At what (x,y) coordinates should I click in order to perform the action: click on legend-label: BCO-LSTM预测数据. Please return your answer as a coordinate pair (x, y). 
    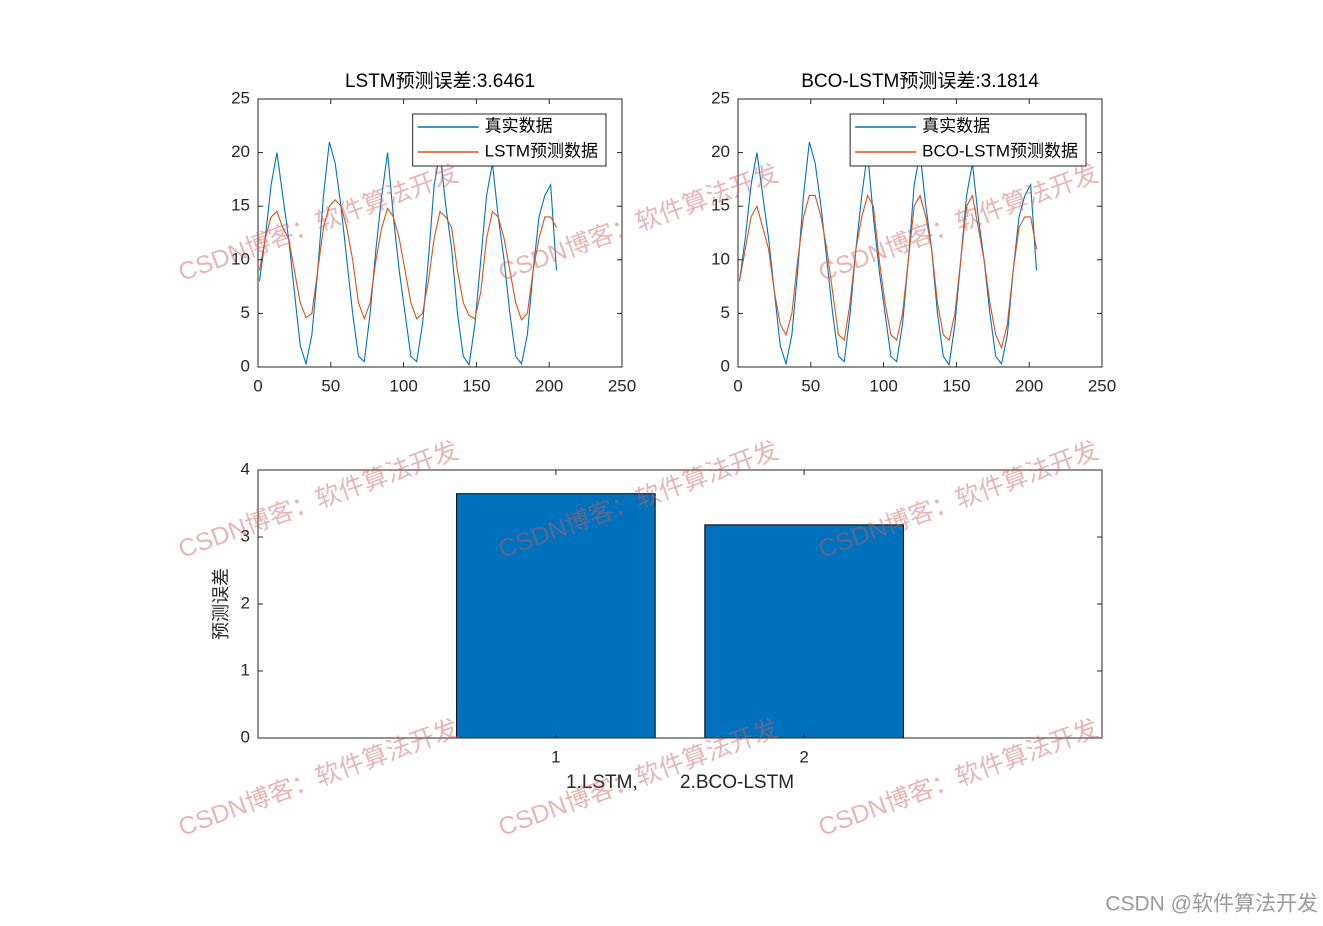
    Looking at the image, I should click on (1000, 150).